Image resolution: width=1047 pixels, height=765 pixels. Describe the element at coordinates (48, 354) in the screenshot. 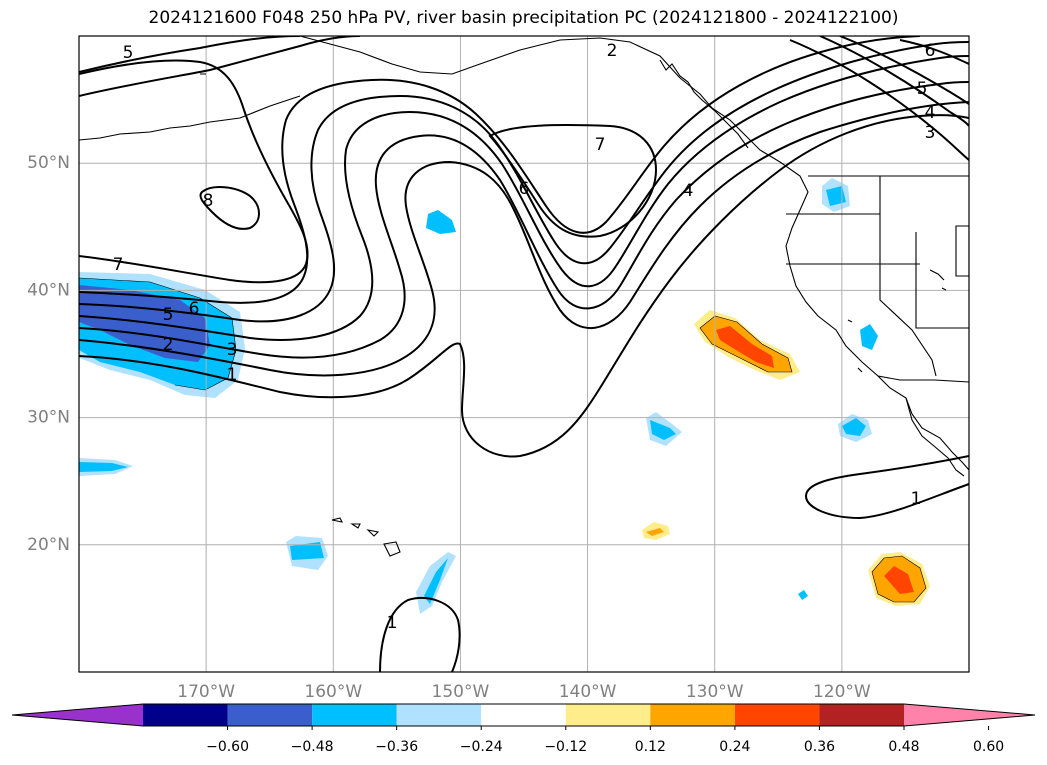

I see `lat-tick-labels: 50°N 40°N 30°N 20°N` at that location.